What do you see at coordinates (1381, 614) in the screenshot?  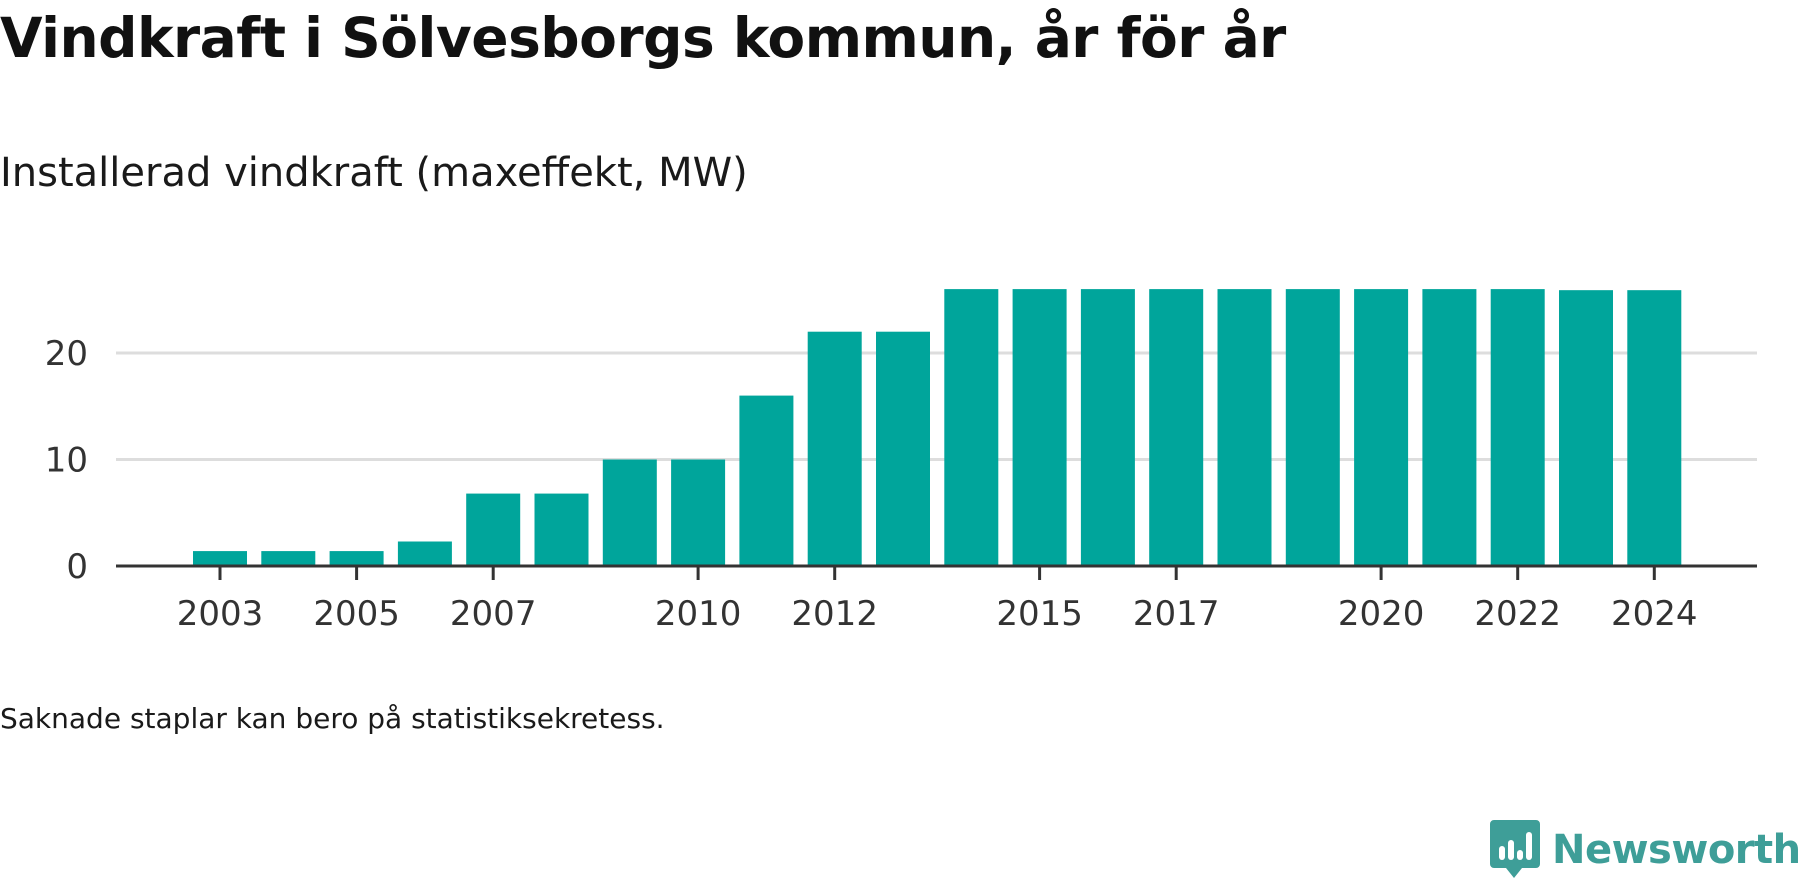 I see `x-tick-label-2020: 2020` at bounding box center [1381, 614].